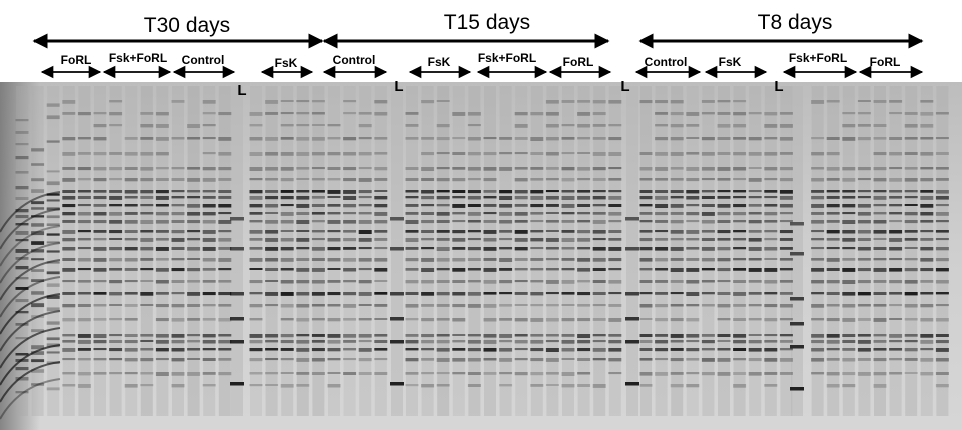 The image size is (962, 430). What do you see at coordinates (203, 60) in the screenshot?
I see `treatment-label: Control` at bounding box center [203, 60].